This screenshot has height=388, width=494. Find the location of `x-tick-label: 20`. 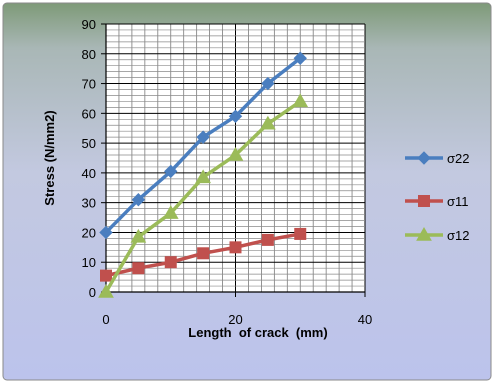

x-tick-label: 20 is located at coordinates (235, 319).